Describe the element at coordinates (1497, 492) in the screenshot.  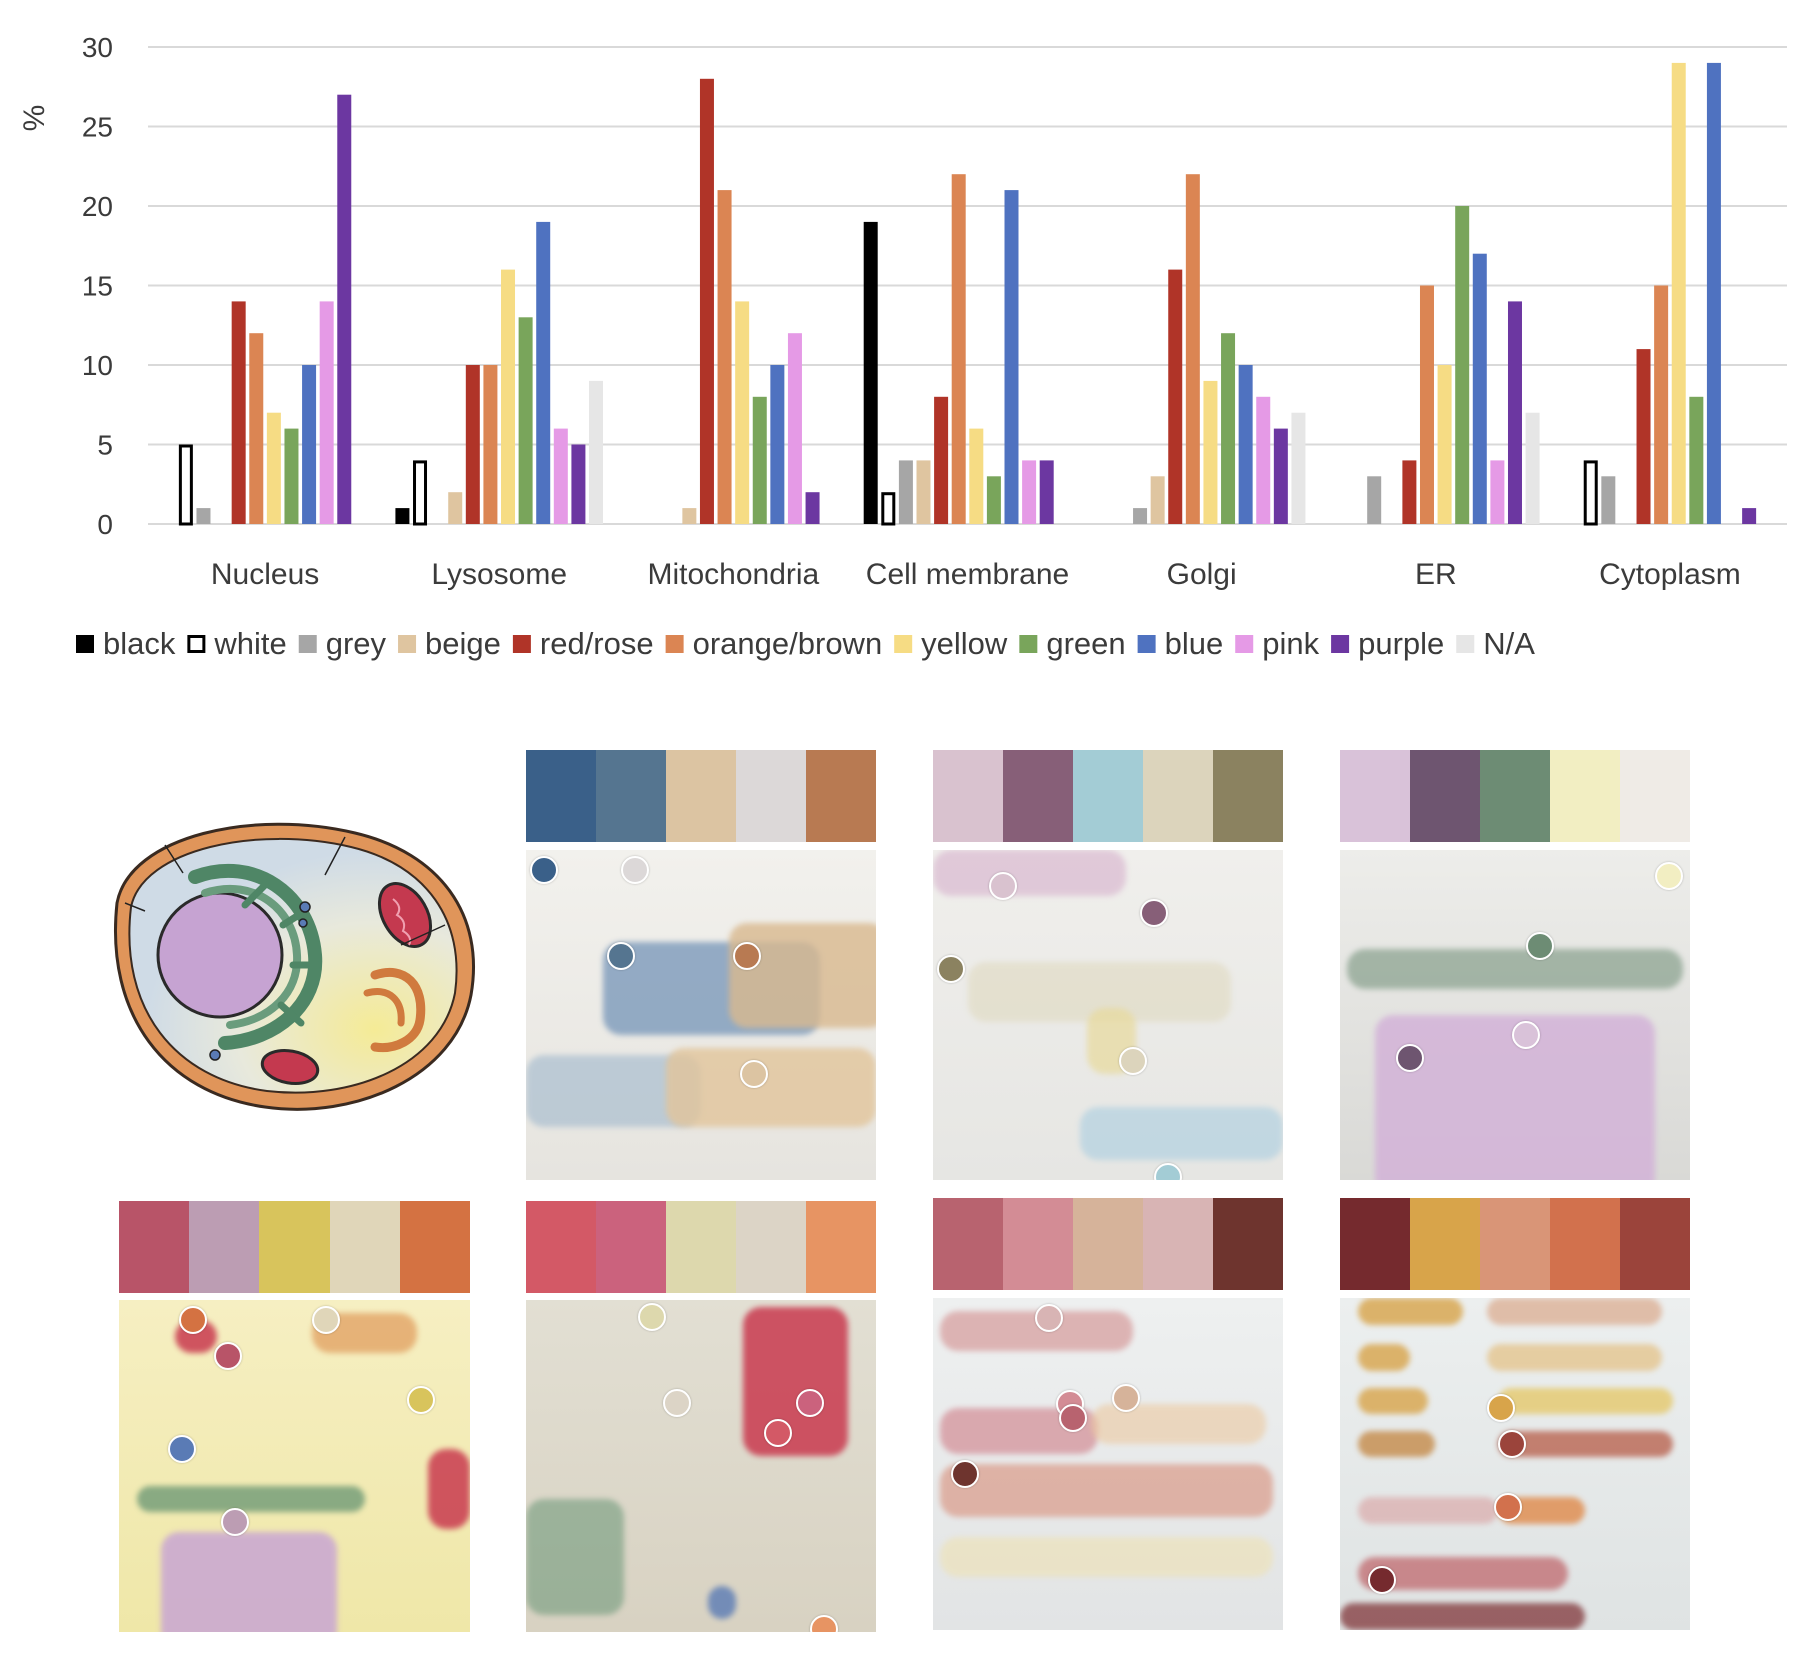
I see `bar-er-pink` at that location.